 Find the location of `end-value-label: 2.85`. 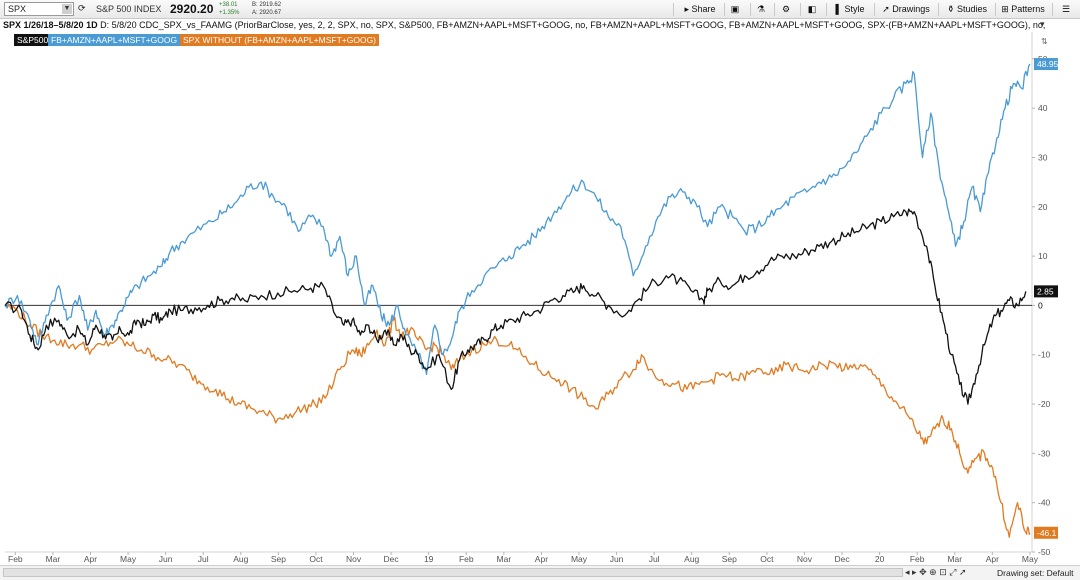

end-value-label: 2.85 is located at coordinates (1045, 291).